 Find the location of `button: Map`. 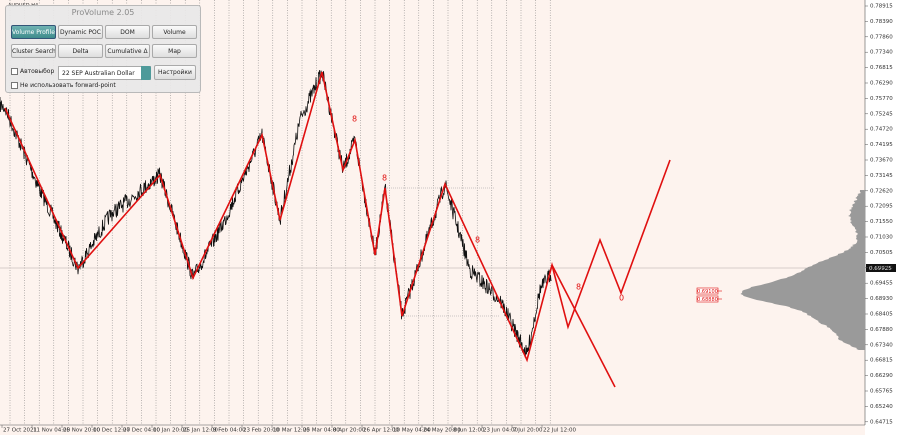

button: Map is located at coordinates (174, 51).